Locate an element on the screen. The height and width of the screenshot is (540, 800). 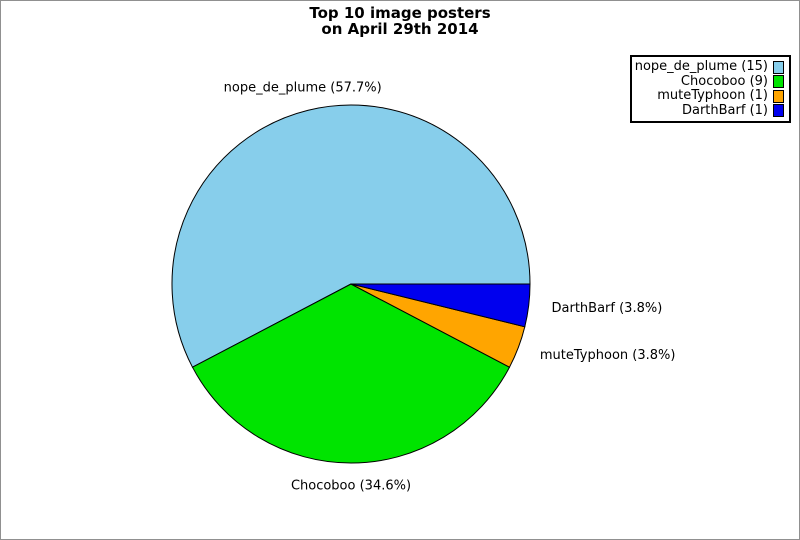
legend-item: nope_de_plume (15) is located at coordinates (709, 67).